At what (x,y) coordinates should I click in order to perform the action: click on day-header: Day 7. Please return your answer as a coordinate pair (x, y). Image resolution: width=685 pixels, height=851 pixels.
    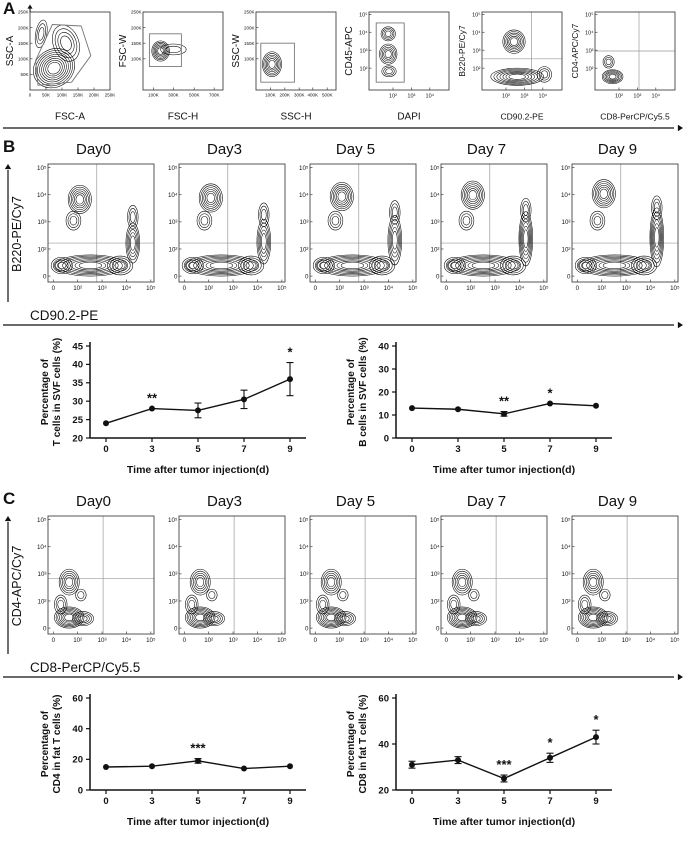
    Looking at the image, I should click on (486, 501).